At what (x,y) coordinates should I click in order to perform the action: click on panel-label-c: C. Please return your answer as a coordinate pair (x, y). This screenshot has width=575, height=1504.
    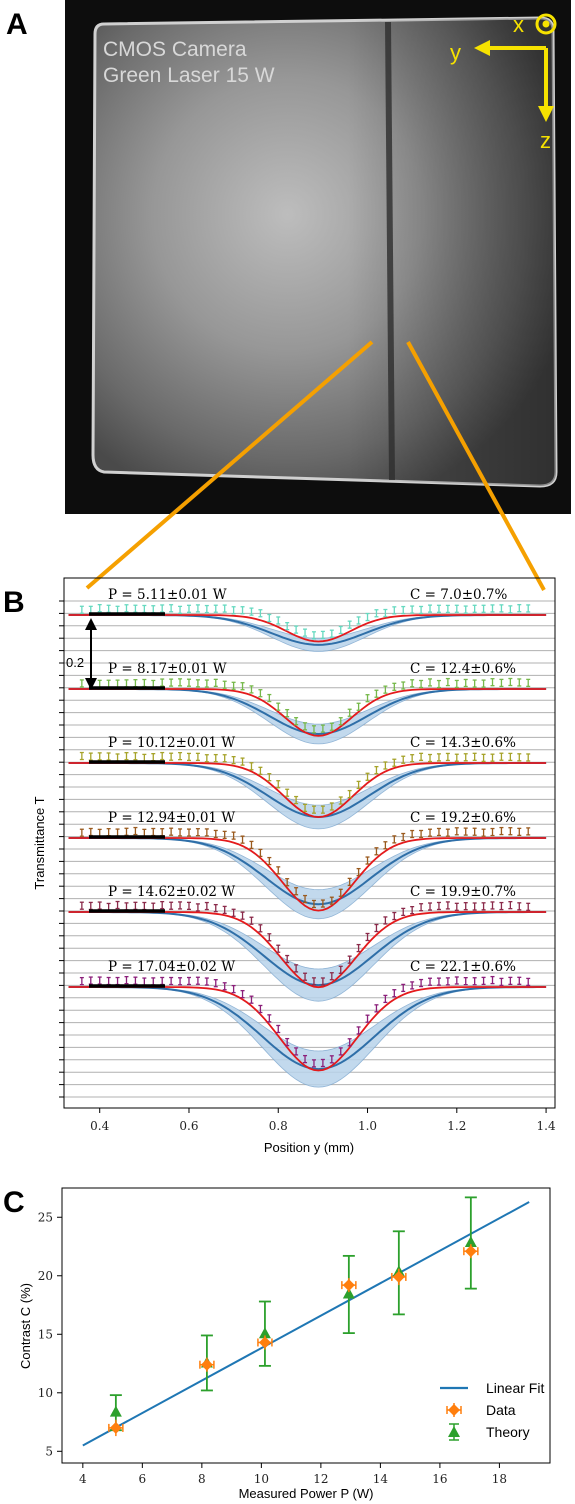
    Looking at the image, I should click on (14, 1202).